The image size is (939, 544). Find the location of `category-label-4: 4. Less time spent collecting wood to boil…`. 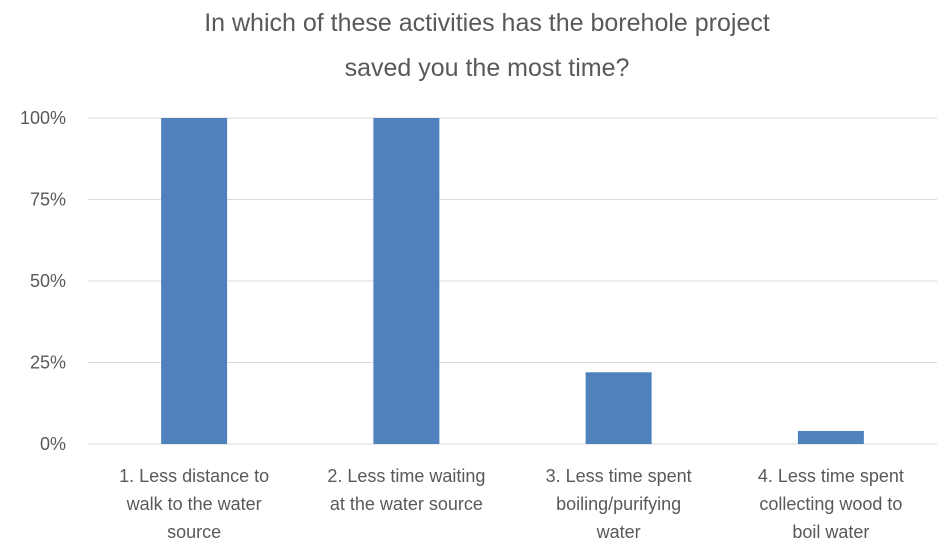

category-label-4: 4. Less time spent collecting wood to boil… is located at coordinates (831, 504).